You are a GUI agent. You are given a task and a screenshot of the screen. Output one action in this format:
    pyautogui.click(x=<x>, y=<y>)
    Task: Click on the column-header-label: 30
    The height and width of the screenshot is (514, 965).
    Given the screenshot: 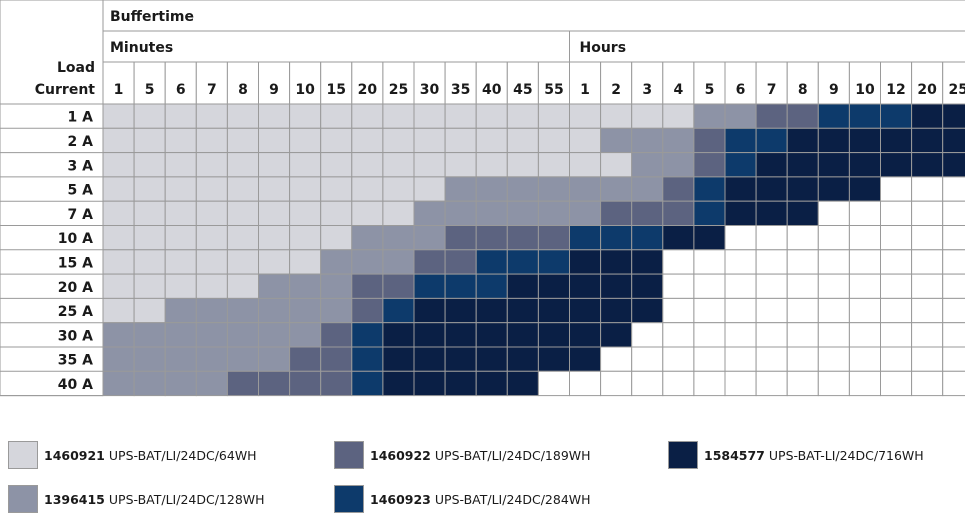 What is the action you would take?
    pyautogui.click(x=430, y=90)
    